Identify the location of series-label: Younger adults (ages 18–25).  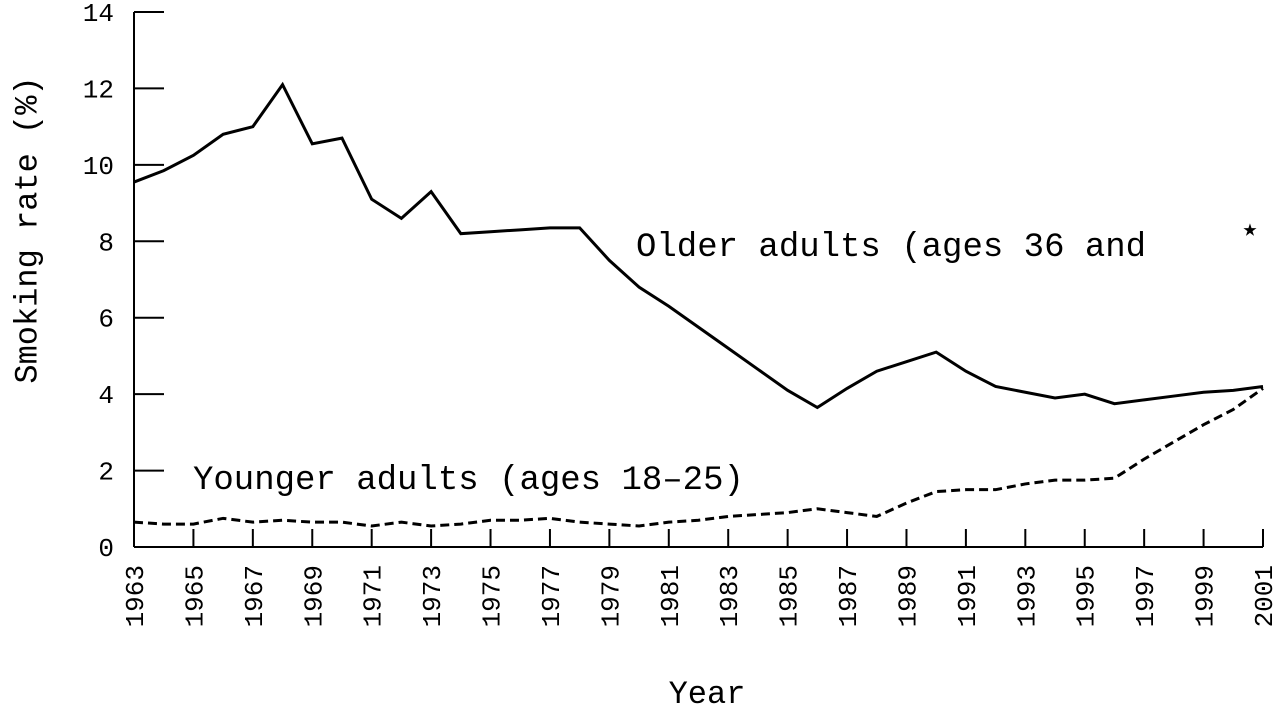
(468, 481).